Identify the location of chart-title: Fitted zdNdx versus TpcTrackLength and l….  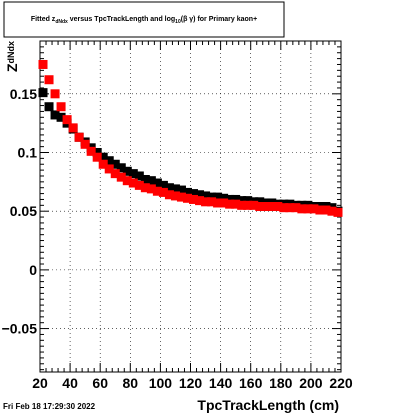
(144, 20).